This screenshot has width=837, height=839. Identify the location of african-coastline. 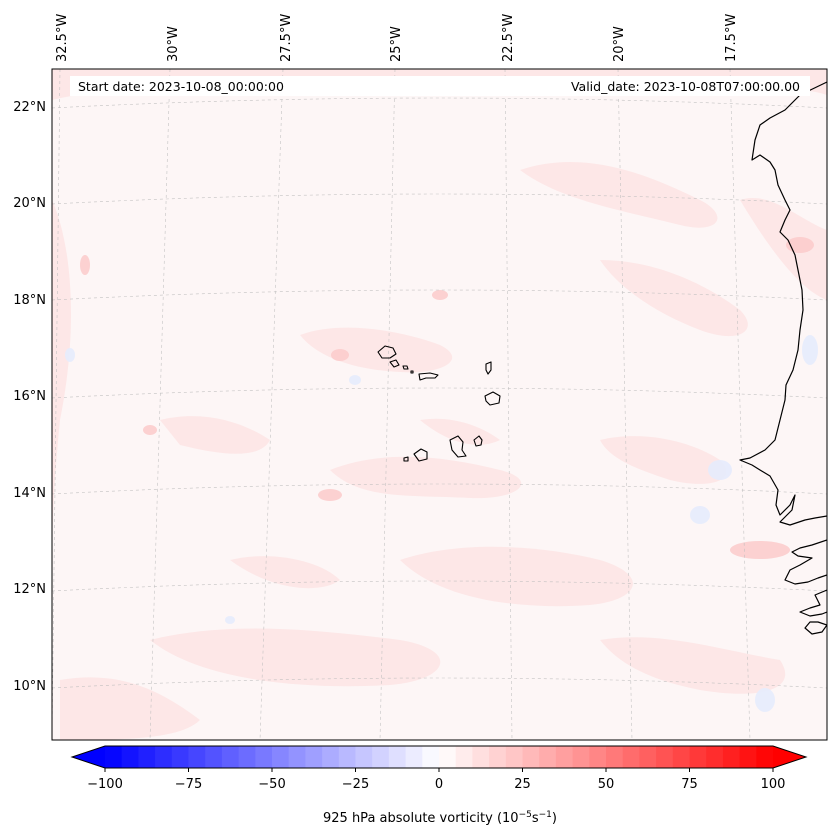
(783, 303).